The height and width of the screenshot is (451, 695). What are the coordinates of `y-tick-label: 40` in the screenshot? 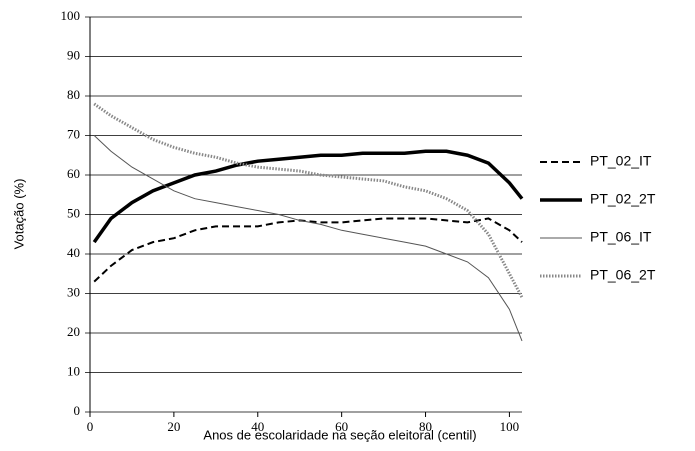 It's located at (73, 252).